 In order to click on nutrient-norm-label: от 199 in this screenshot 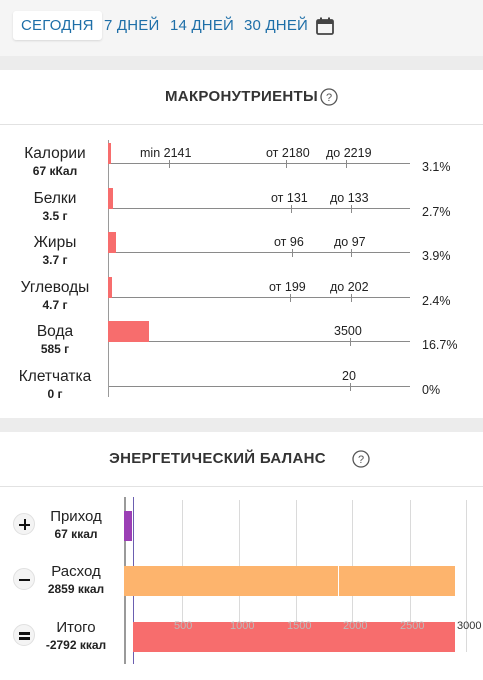, I will do `click(287, 286)`.